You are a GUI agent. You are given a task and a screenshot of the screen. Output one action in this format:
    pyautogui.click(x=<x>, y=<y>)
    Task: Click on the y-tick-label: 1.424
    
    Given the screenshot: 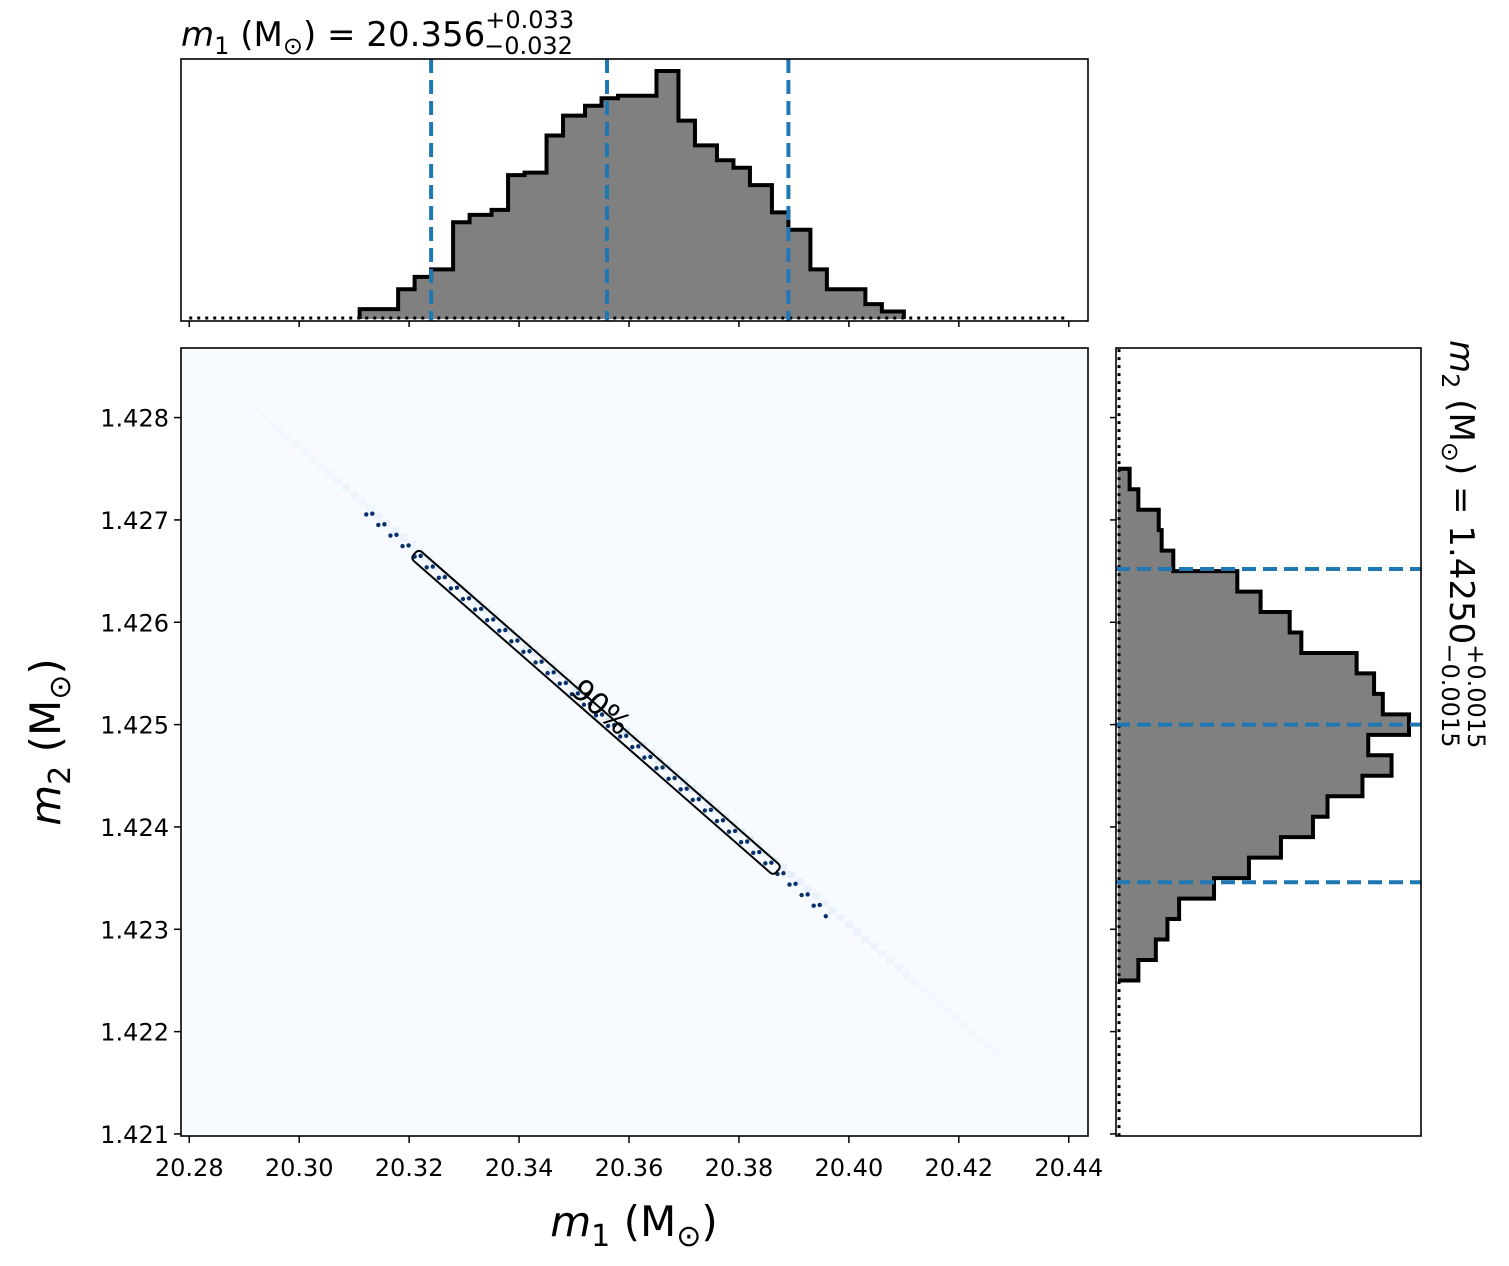 What is the action you would take?
    pyautogui.click(x=134, y=828)
    